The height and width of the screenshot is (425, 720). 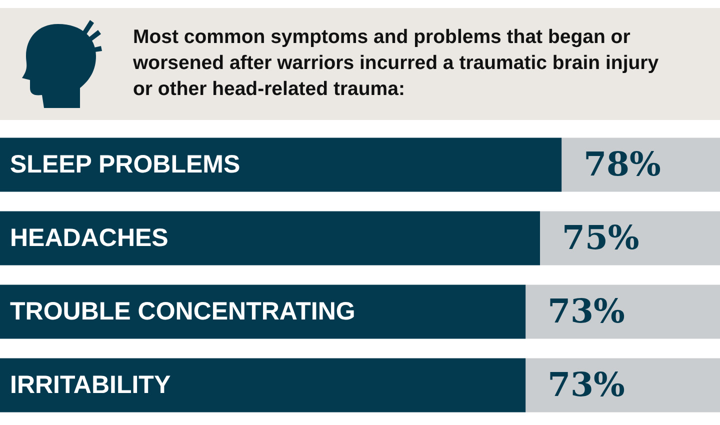 I want to click on data-label: 75%, so click(x=601, y=237).